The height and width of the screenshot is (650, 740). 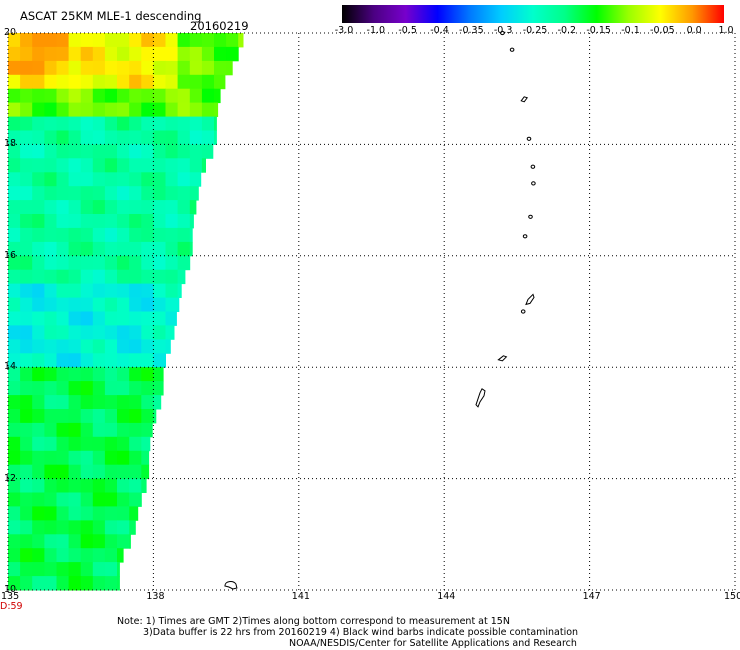 I want to click on color-scale-label: -0.35, so click(x=471, y=30).